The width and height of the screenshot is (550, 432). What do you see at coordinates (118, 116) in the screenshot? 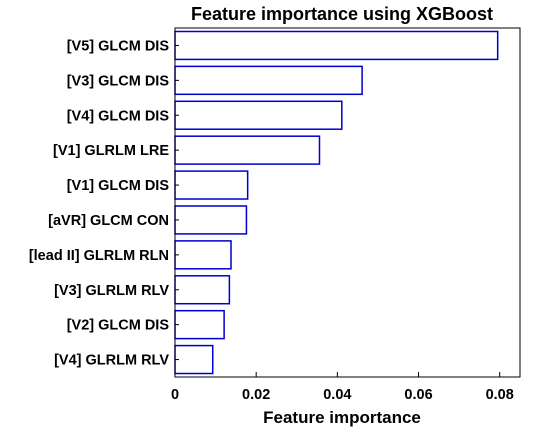
I see `category-label: [V4] GLCM DIS` at bounding box center [118, 116].